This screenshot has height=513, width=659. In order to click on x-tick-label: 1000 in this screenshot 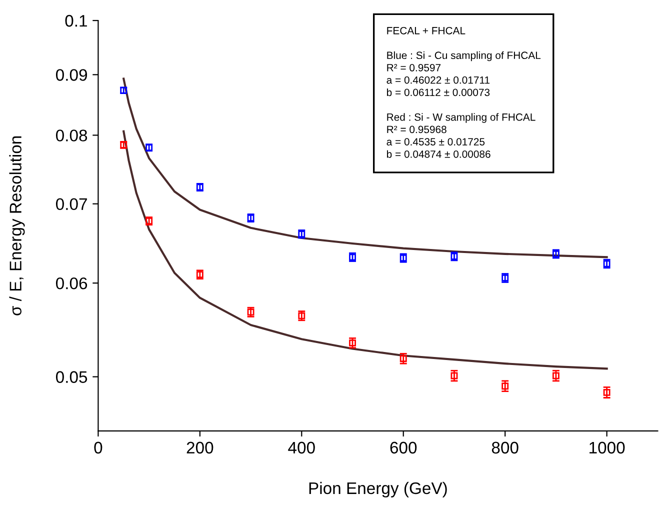, I will do `click(607, 448)`.